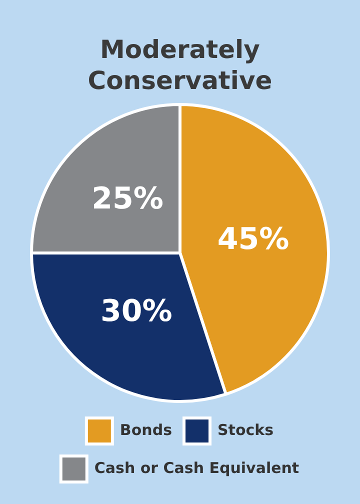 The height and width of the screenshot is (504, 360). I want to click on legend-label: Bonds, so click(146, 429).